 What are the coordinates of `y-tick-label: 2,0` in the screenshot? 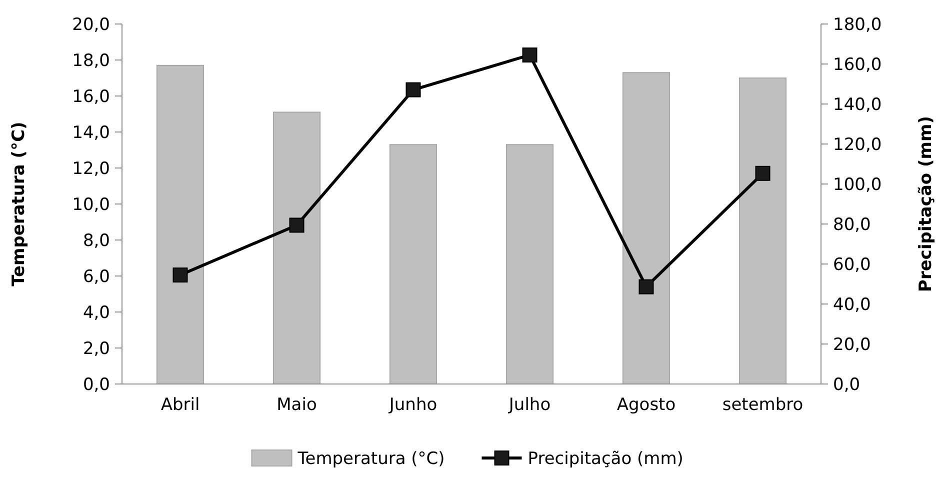 It's located at (96, 348).